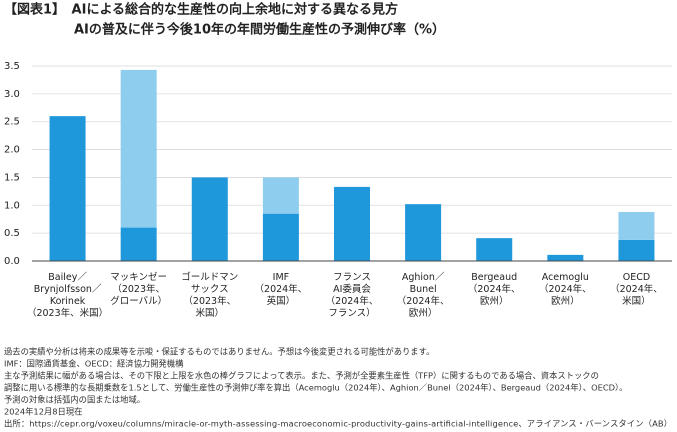  I want to click on y-tick-label: 2.5, so click(12, 122).